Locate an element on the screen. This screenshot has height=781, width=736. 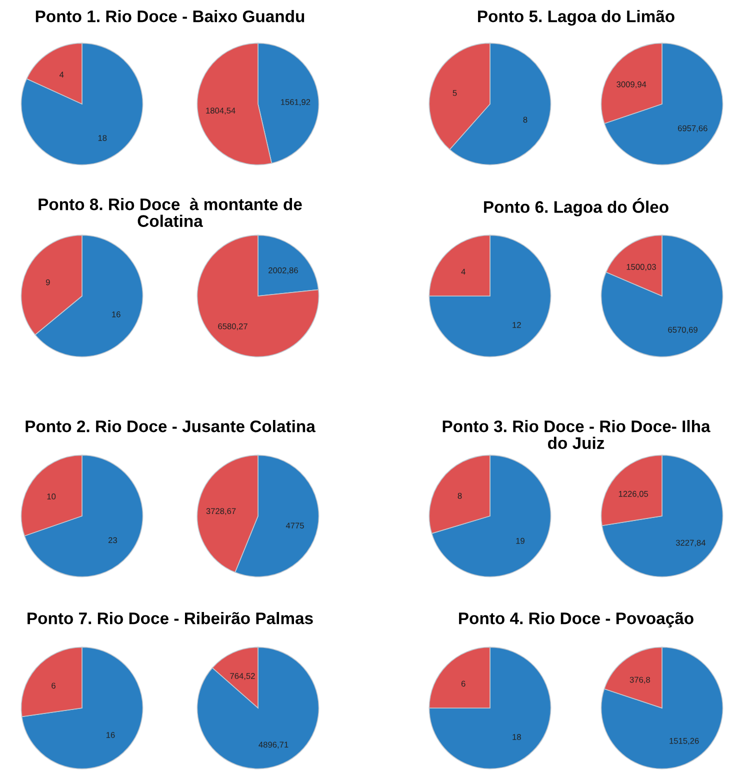
data-label: 1804,54 is located at coordinates (221, 111).